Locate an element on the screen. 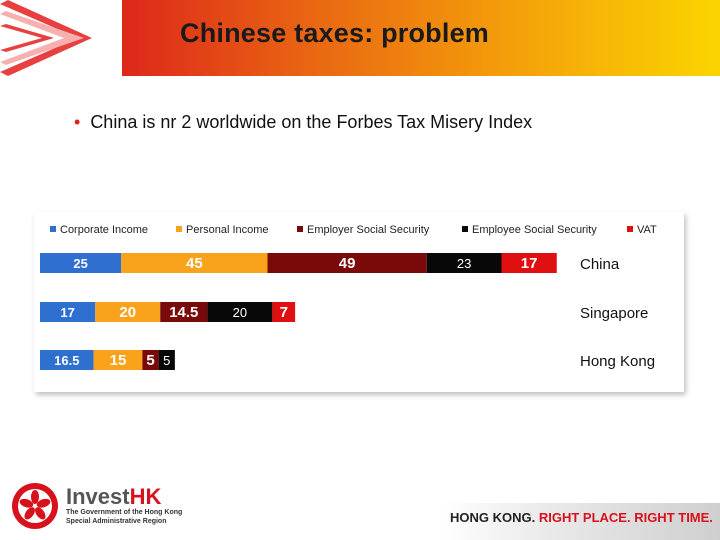  legend-label-personal-income: Personal Income is located at coordinates (227, 230).